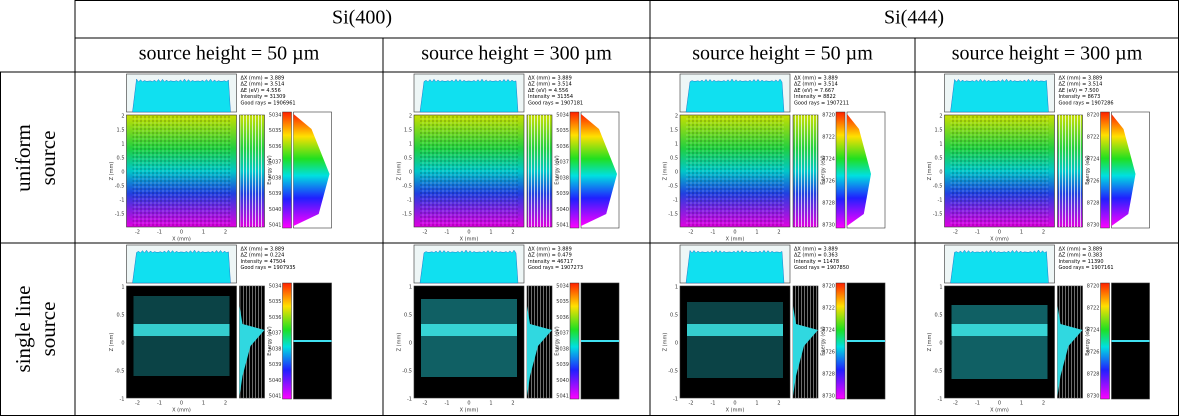  Describe the element at coordinates (550, 97) in the screenshot. I see `stat-line: Intensity = 31354` at that location.